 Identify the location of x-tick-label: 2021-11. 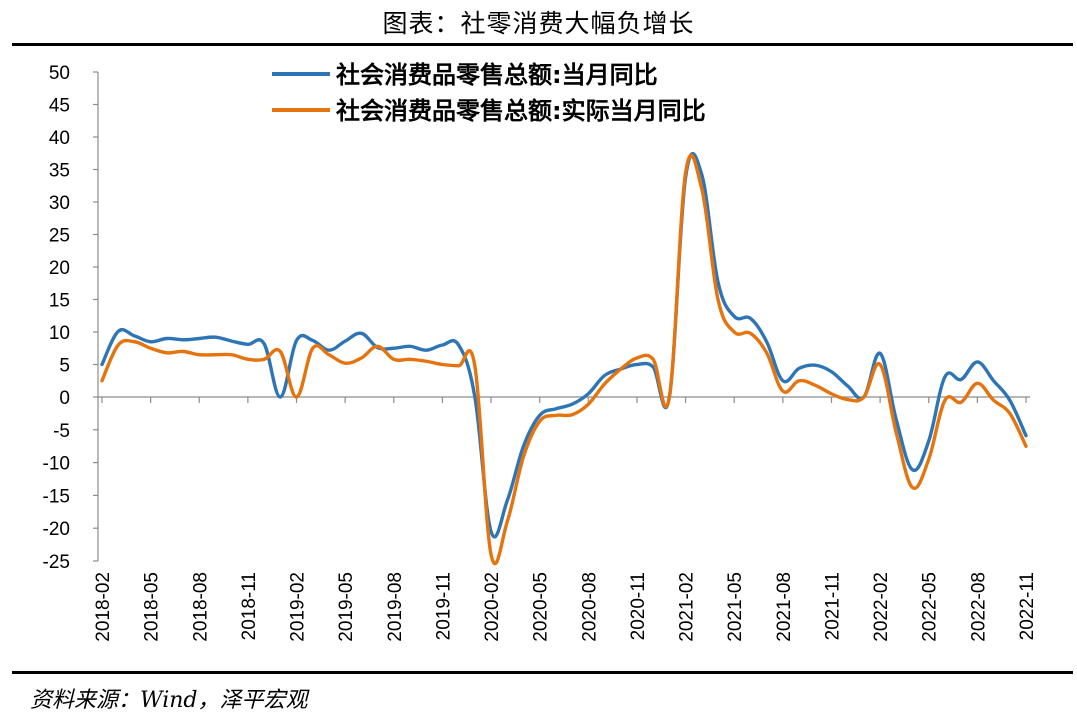
(832, 606).